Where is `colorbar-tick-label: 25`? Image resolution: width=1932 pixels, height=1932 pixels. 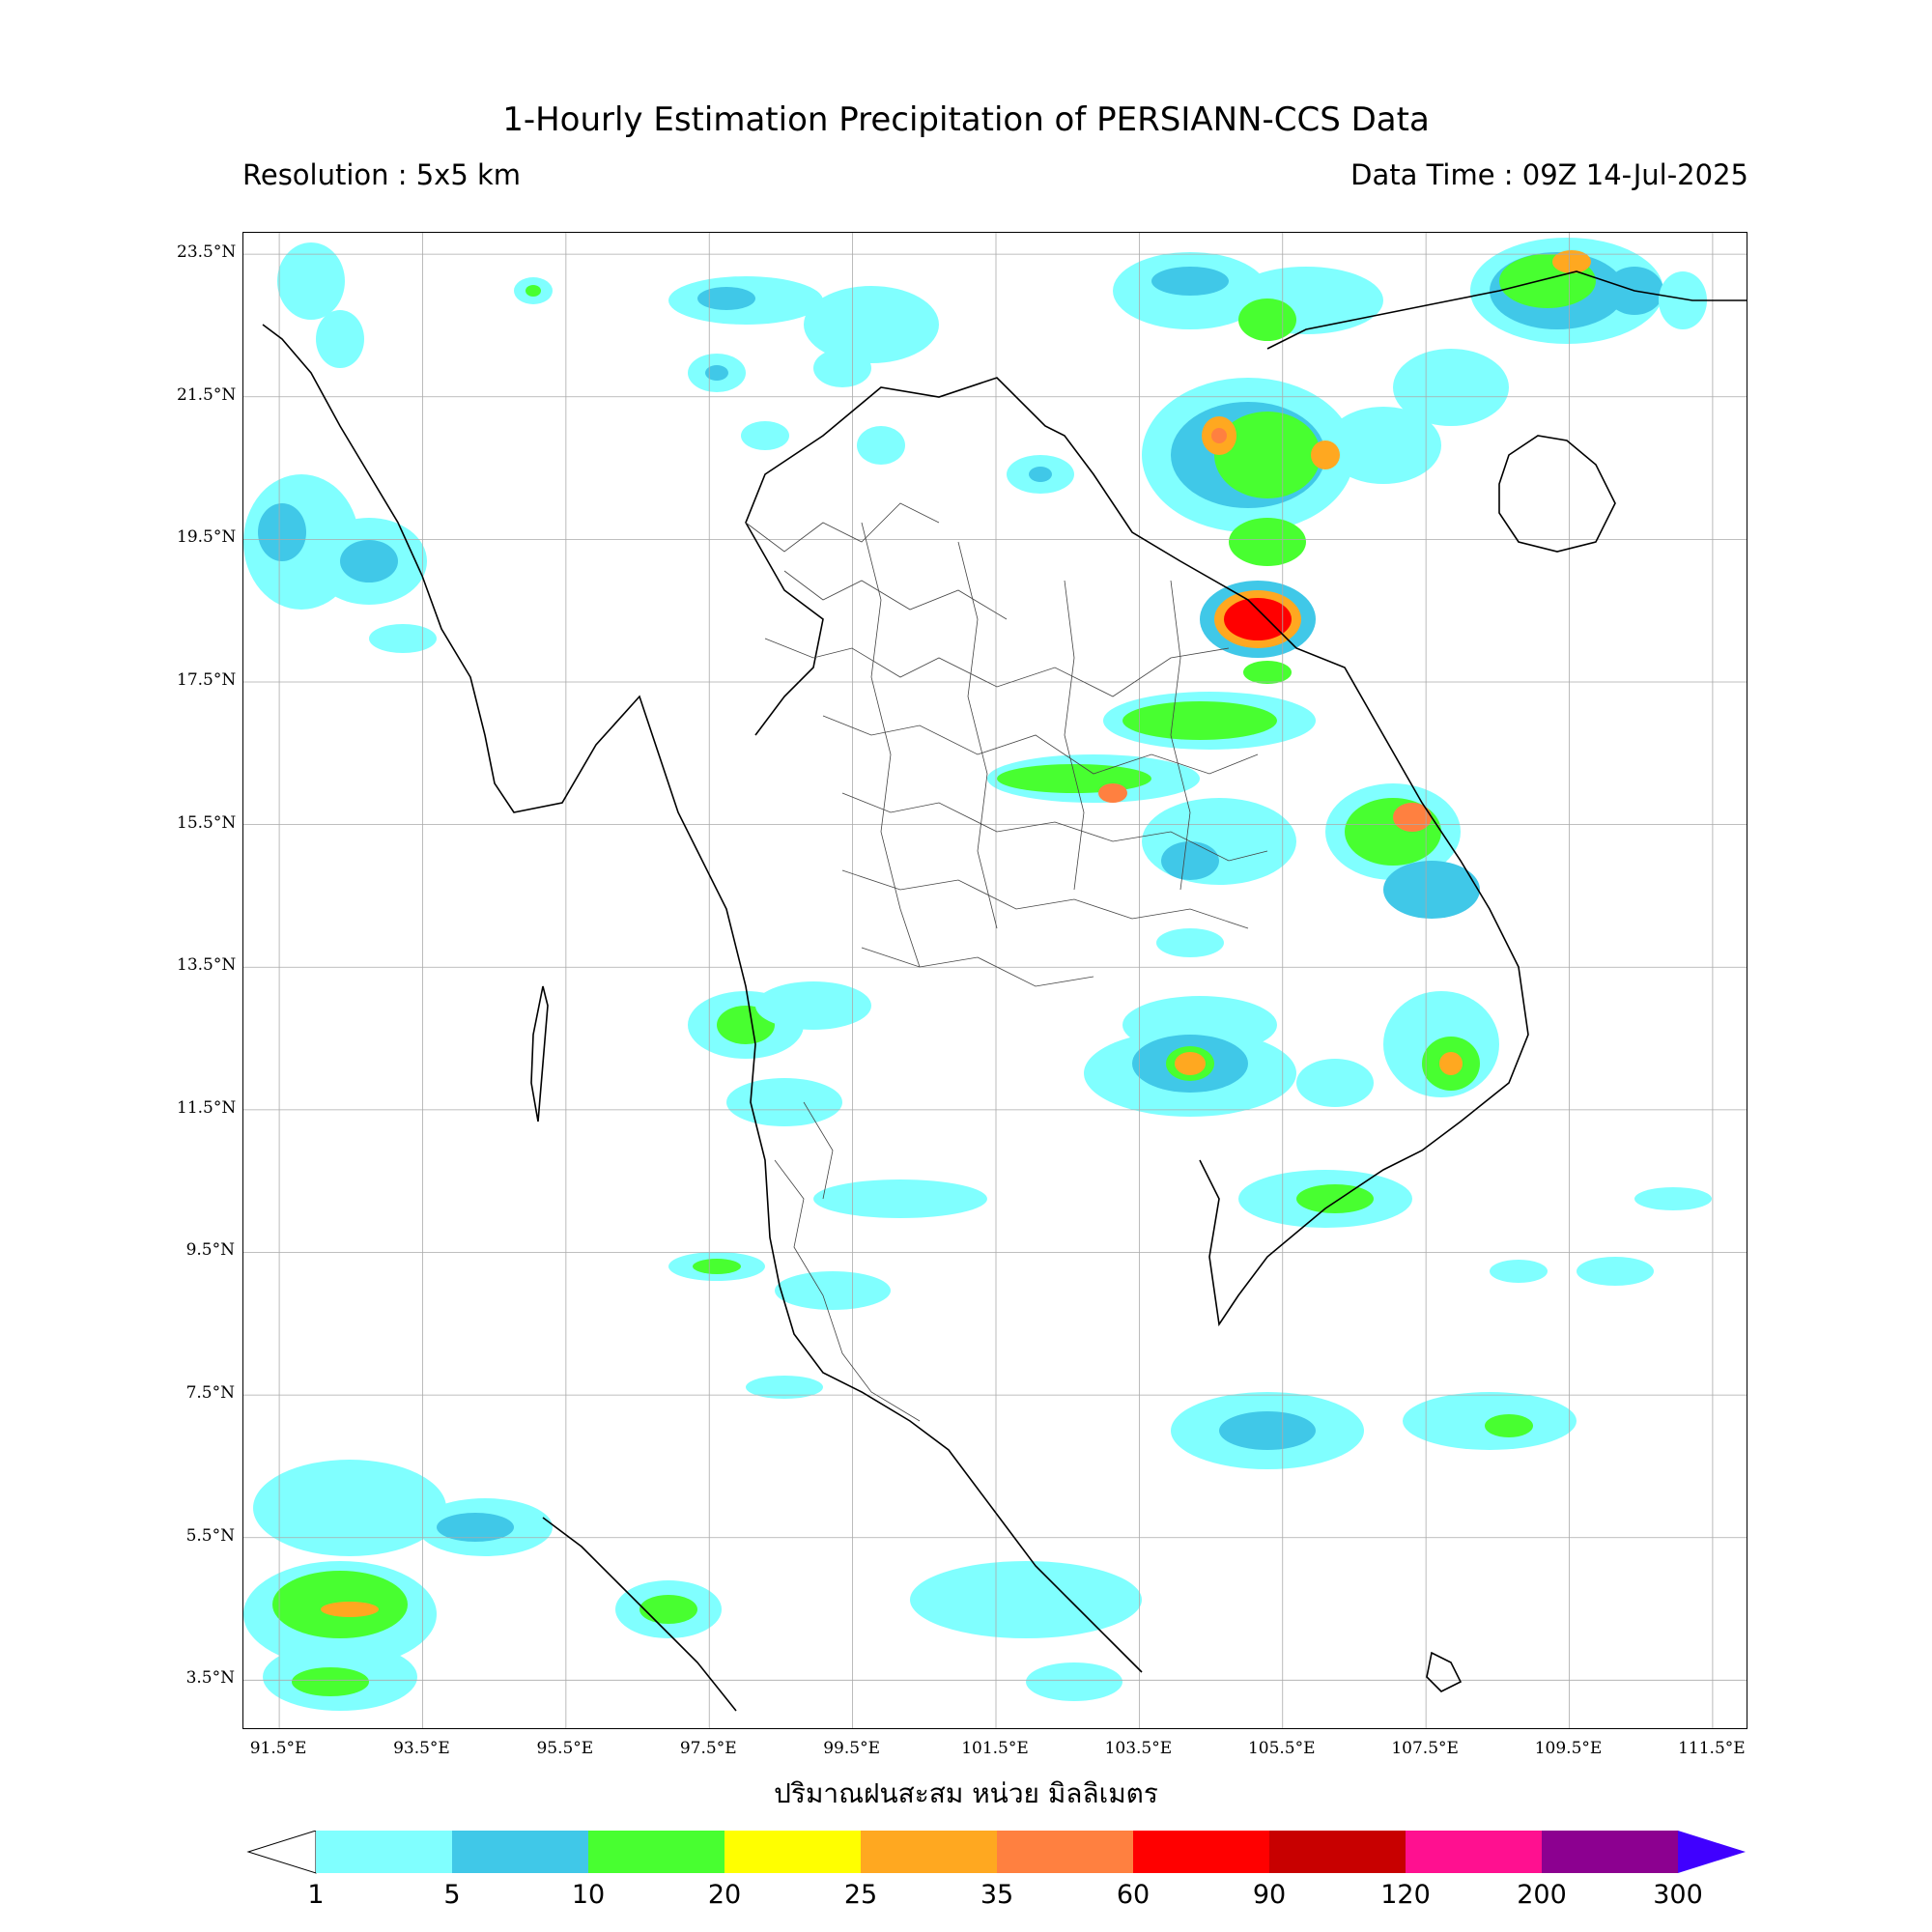
colorbar-tick-label: 25 is located at coordinates (860, 1895).